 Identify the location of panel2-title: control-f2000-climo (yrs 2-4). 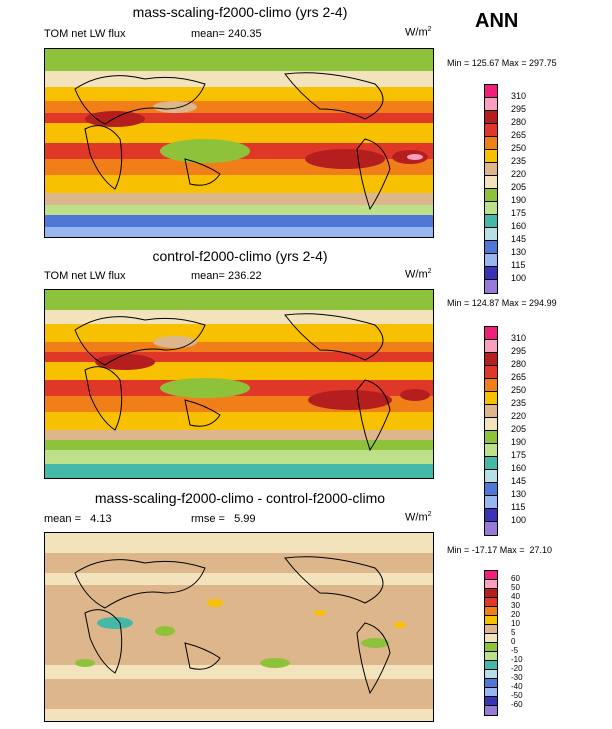
(240, 256).